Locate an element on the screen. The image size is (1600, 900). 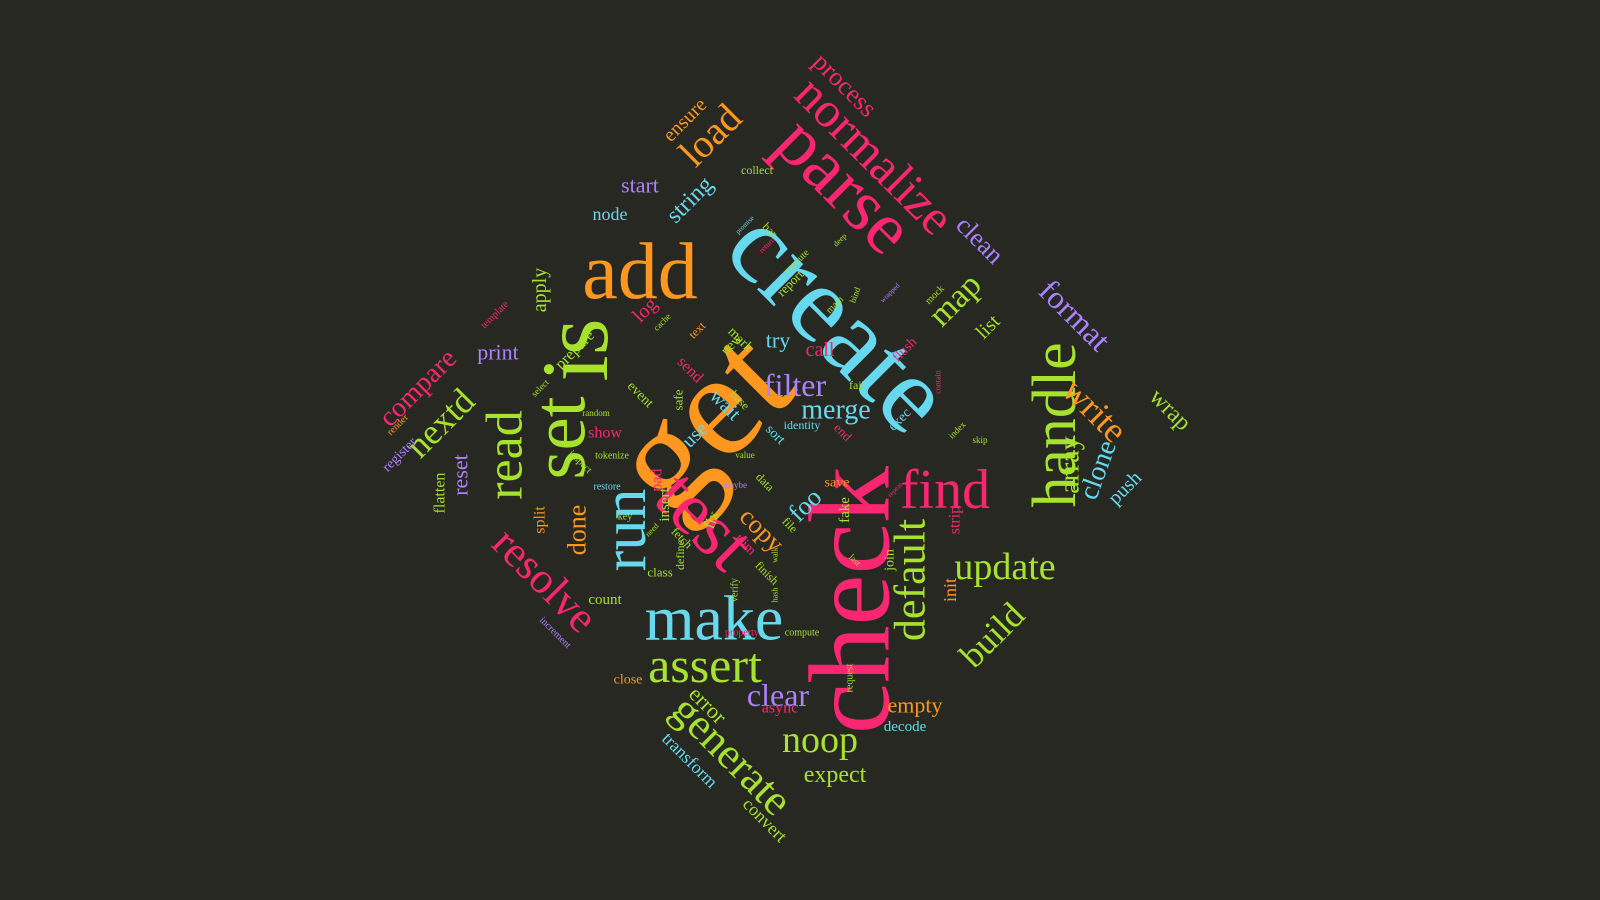
word-list: list is located at coordinates (988, 326).